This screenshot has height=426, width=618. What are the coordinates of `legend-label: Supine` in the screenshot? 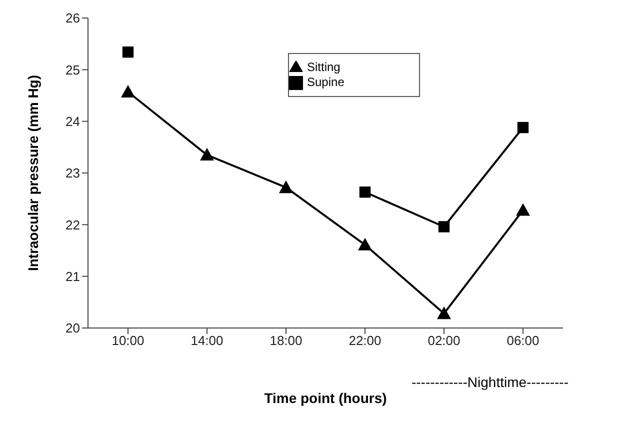 It's located at (325, 81).